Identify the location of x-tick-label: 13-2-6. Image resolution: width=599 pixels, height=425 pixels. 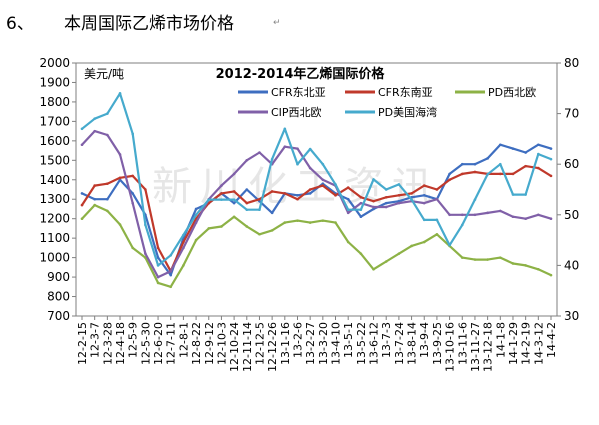
(297, 340).